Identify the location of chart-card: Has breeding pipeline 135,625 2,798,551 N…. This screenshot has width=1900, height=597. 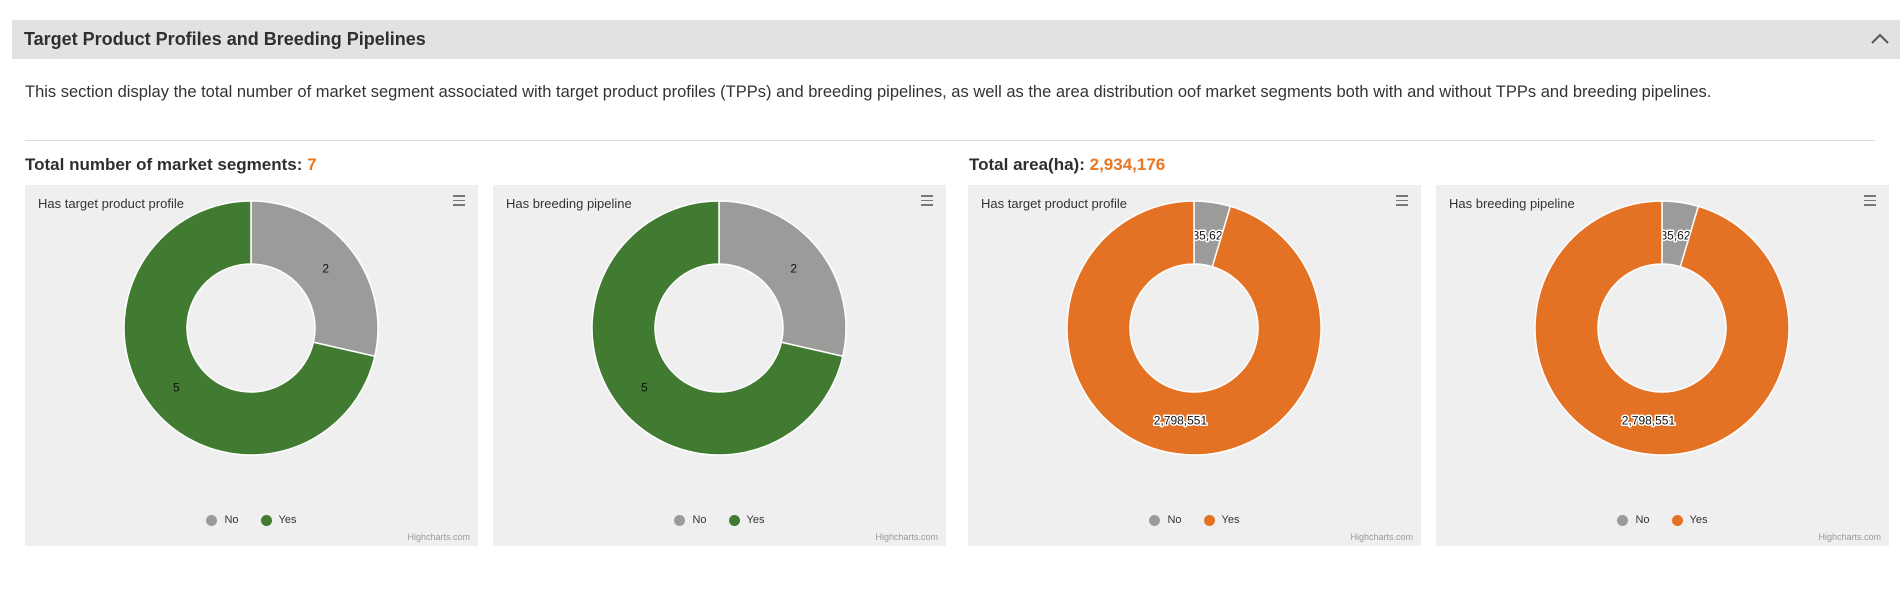
(1662, 365).